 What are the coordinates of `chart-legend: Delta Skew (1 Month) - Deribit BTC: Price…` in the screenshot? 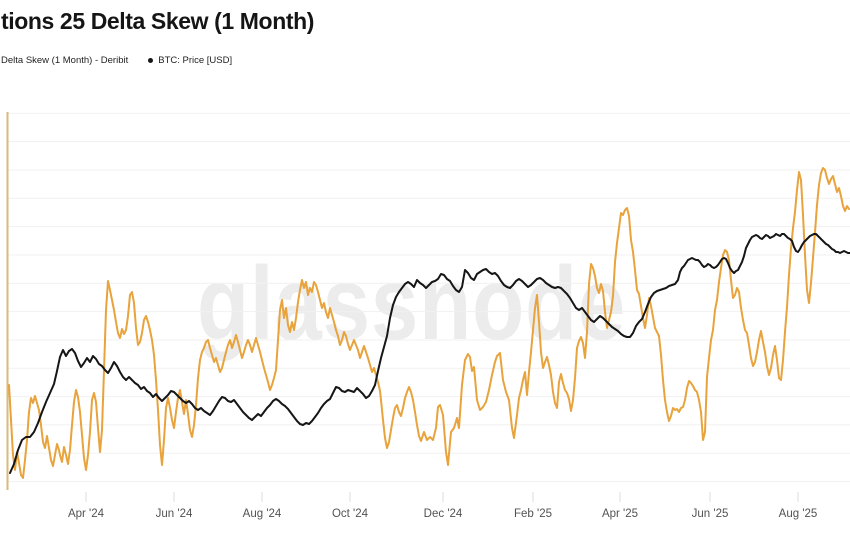 It's located at (116, 60).